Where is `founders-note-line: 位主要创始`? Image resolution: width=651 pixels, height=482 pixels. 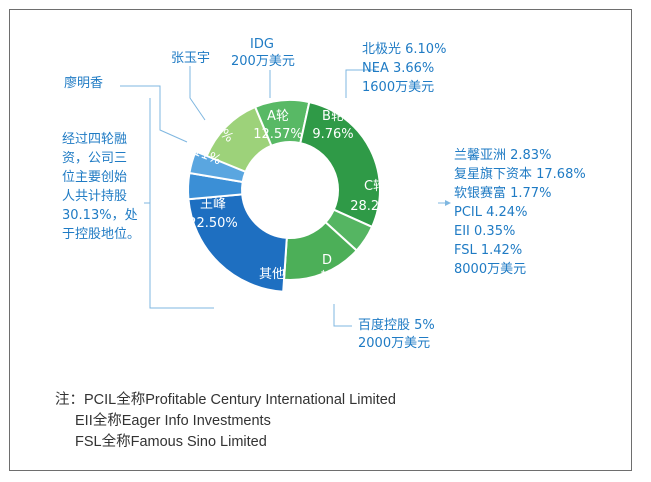 founders-note-line: 位主要创始 is located at coordinates (94, 177).